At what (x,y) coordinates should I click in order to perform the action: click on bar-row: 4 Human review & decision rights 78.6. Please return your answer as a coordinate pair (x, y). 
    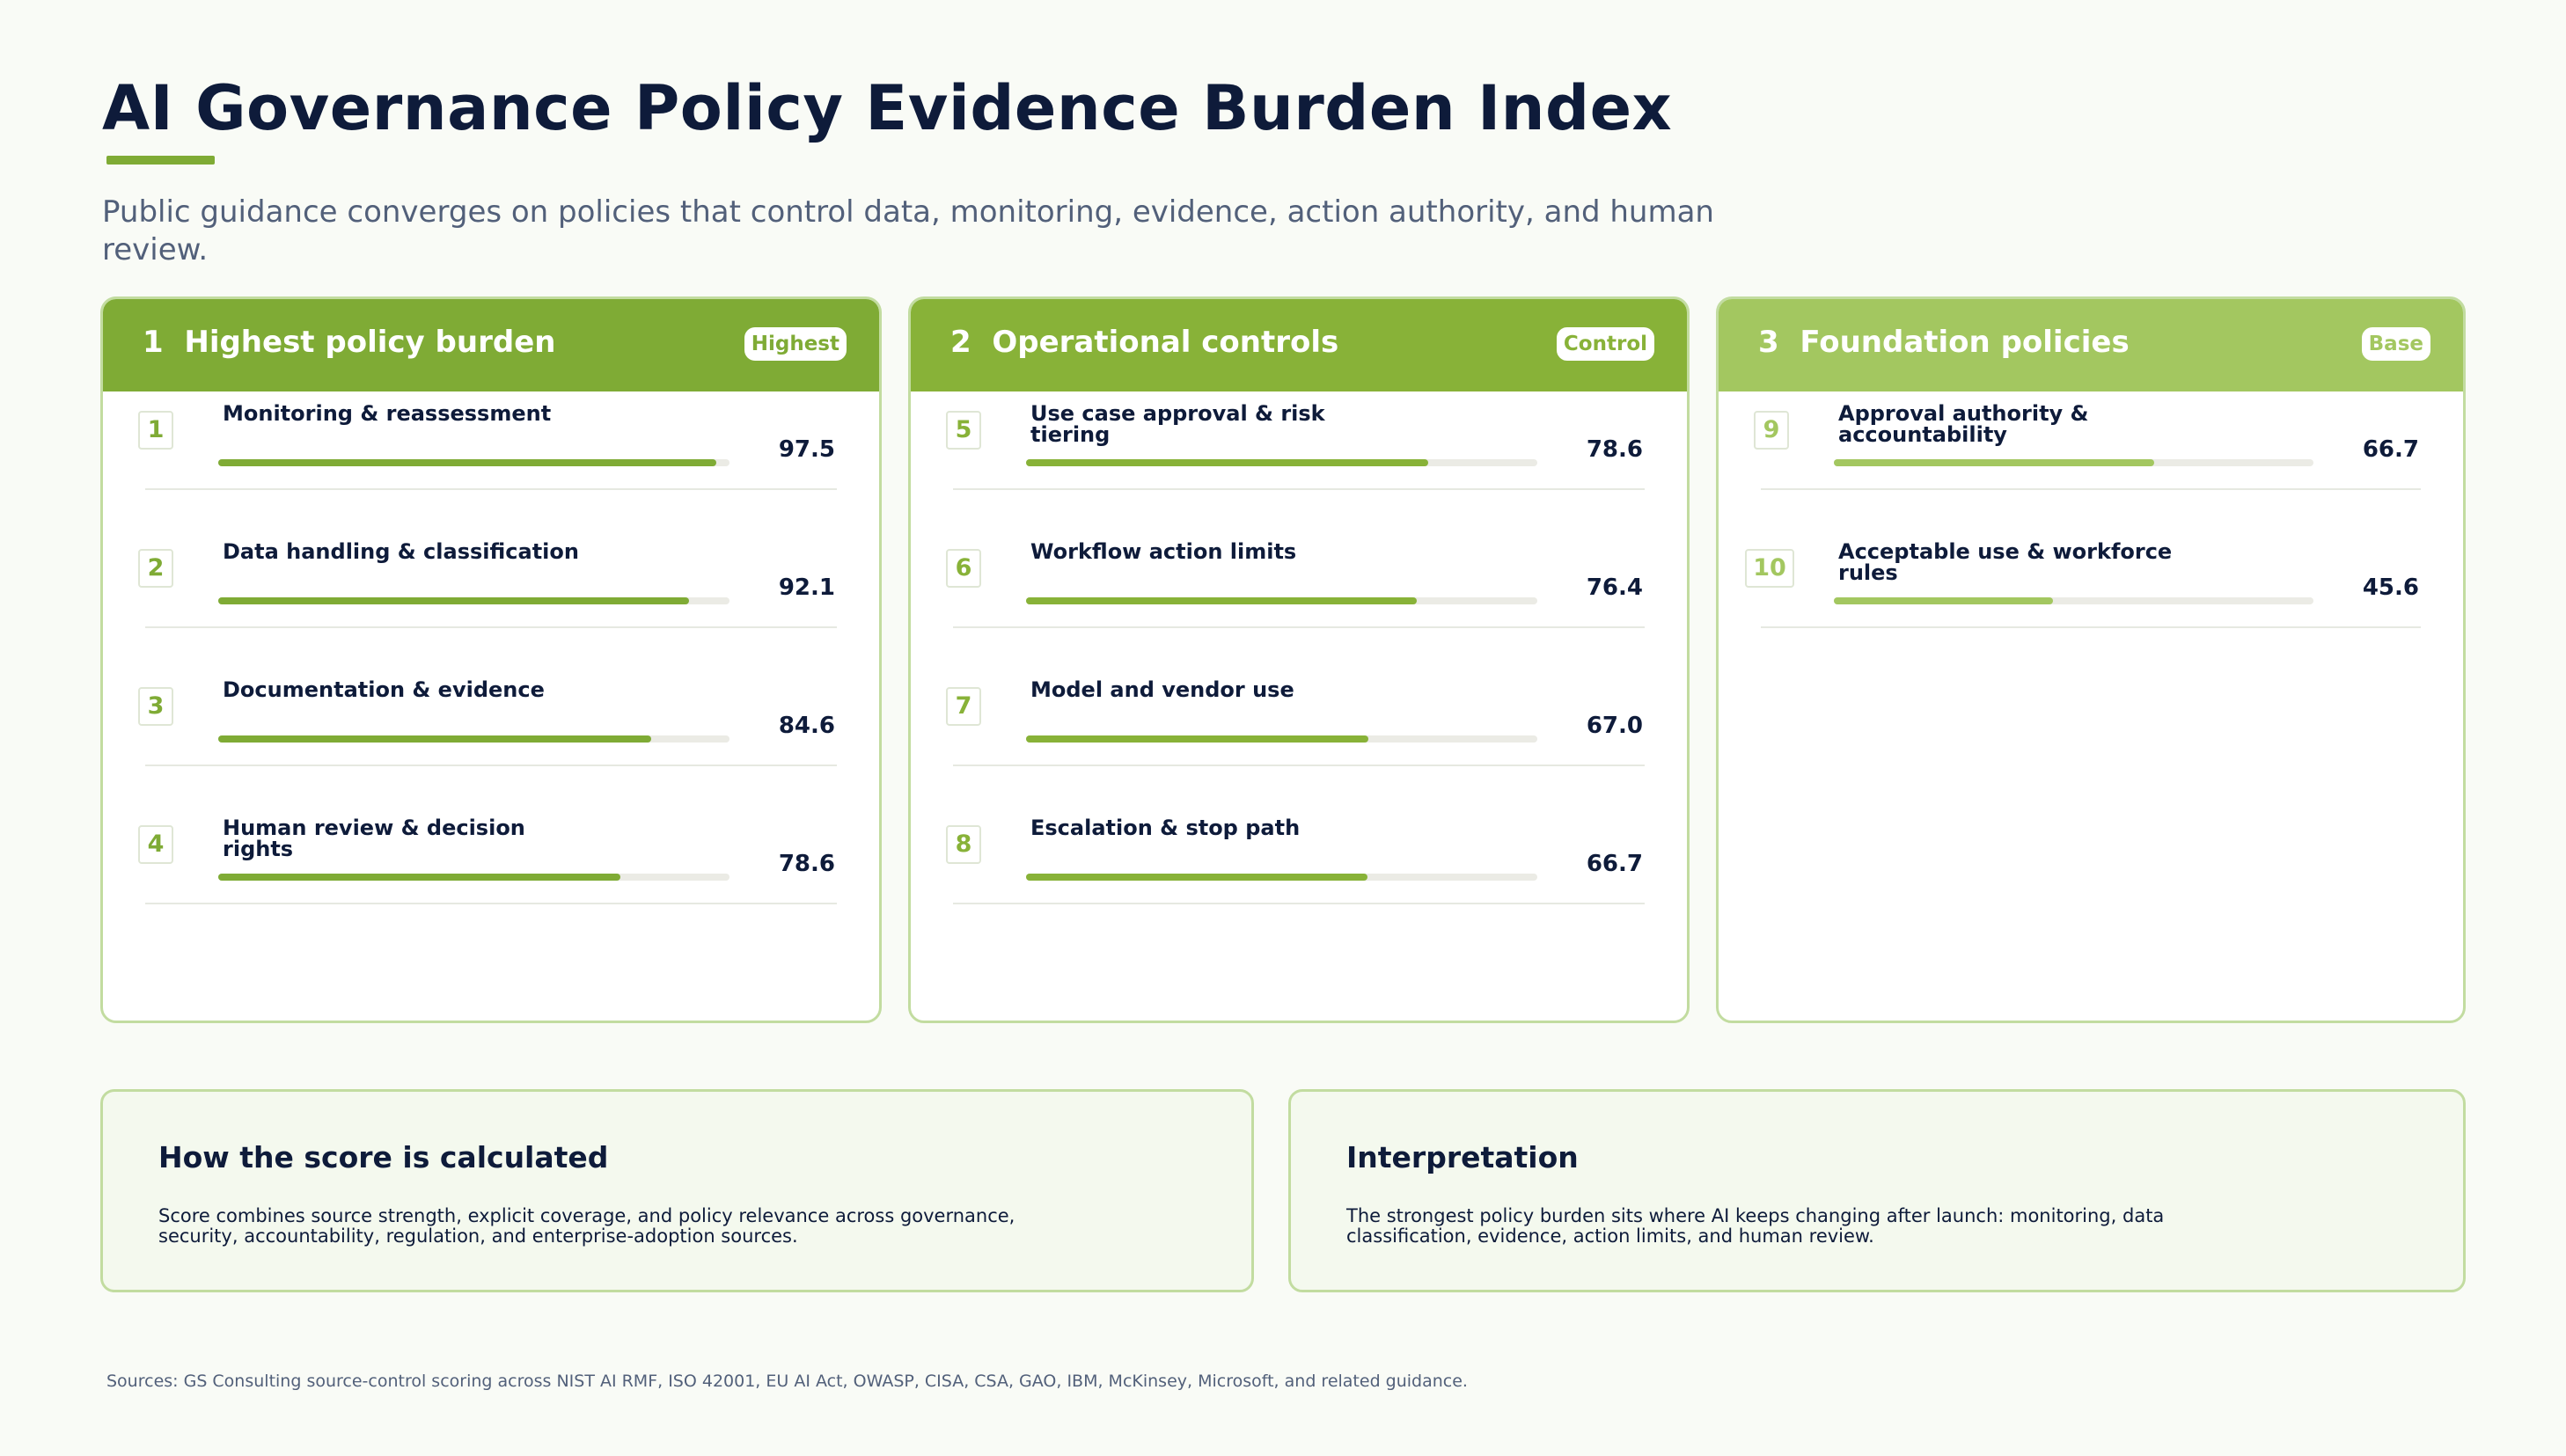
    Looking at the image, I should click on (491, 875).